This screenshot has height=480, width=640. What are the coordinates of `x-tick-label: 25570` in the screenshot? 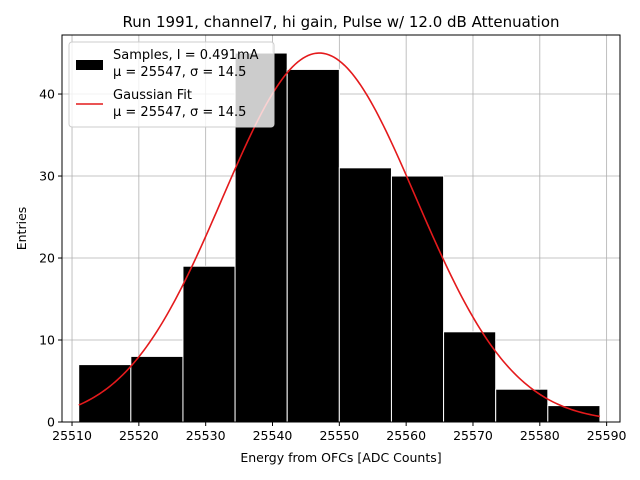 It's located at (473, 435).